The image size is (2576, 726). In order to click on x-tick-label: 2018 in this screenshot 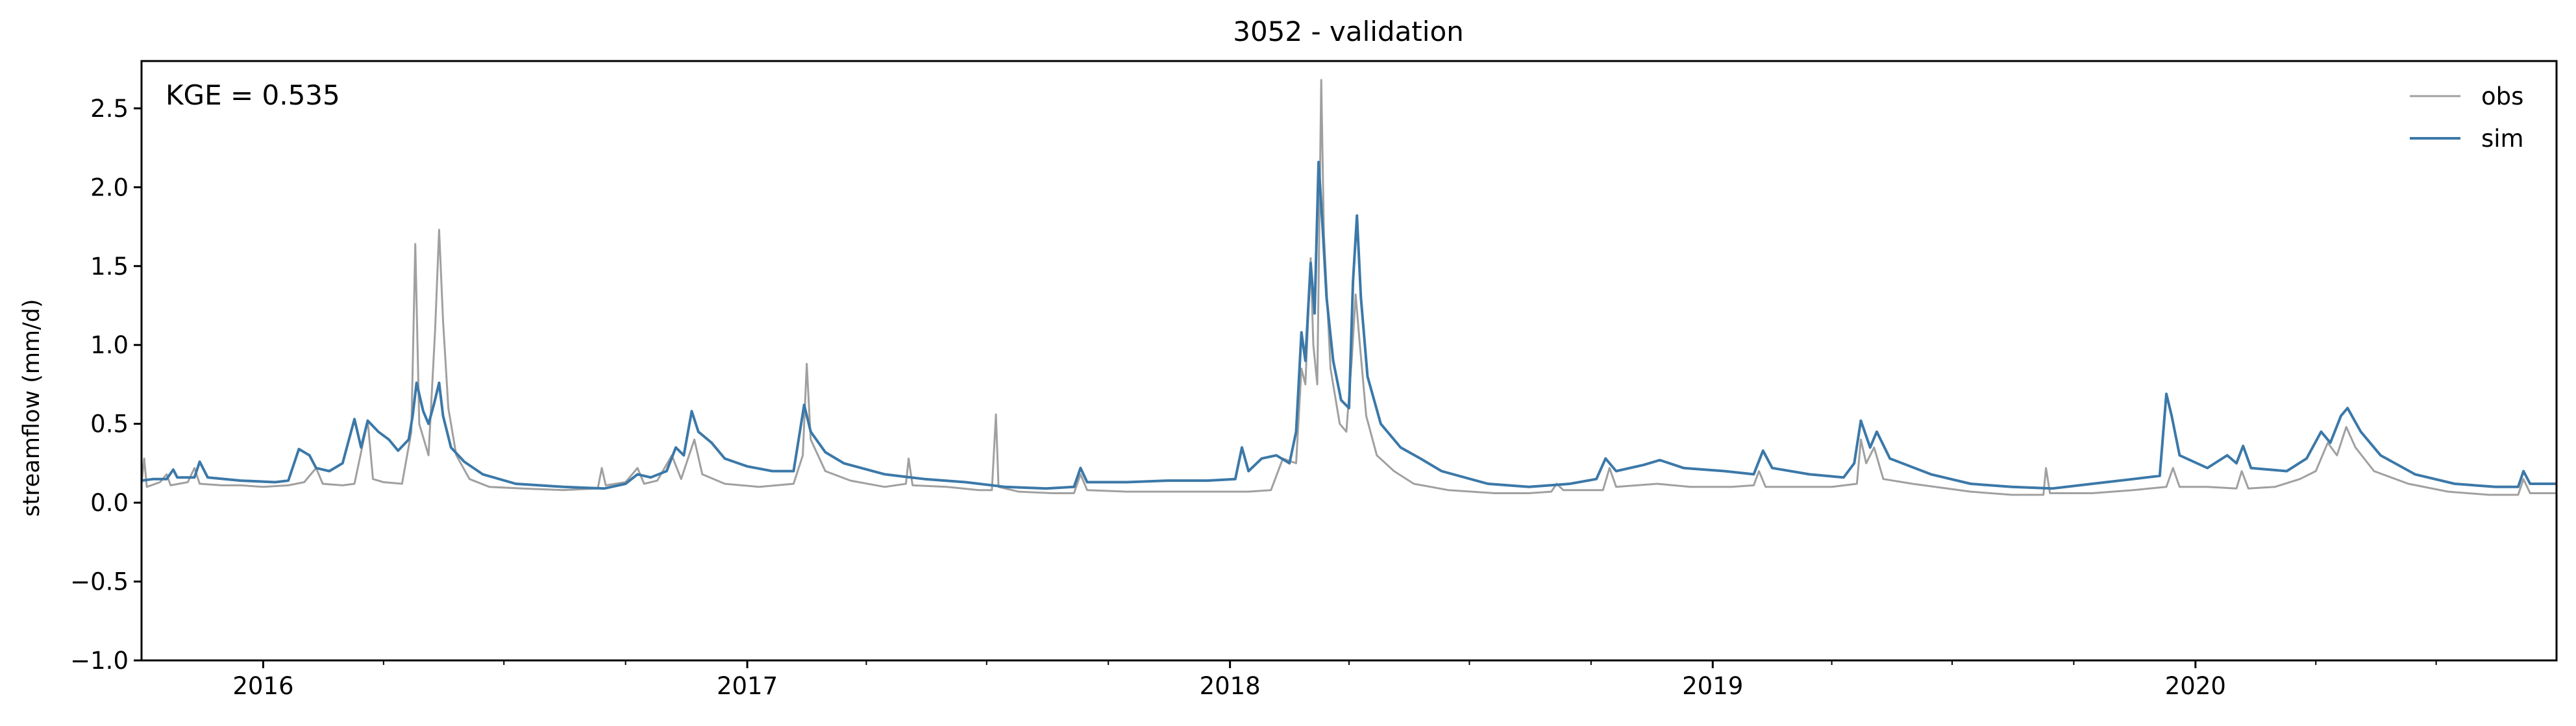, I will do `click(1230, 686)`.